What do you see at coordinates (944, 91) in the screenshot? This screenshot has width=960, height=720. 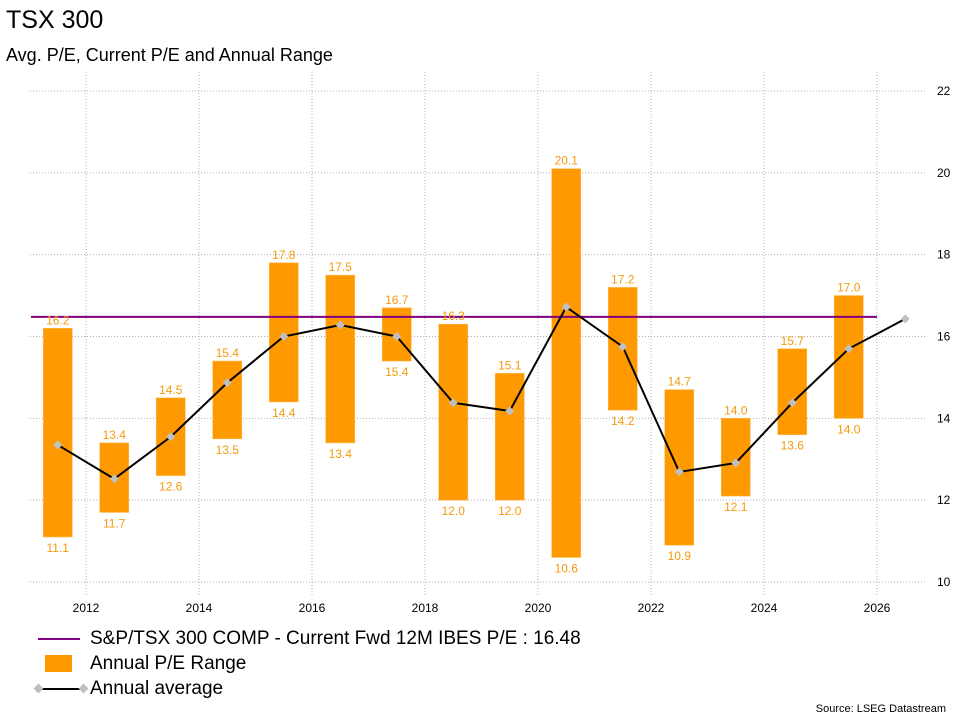 I see `y-tick-label: 22` at bounding box center [944, 91].